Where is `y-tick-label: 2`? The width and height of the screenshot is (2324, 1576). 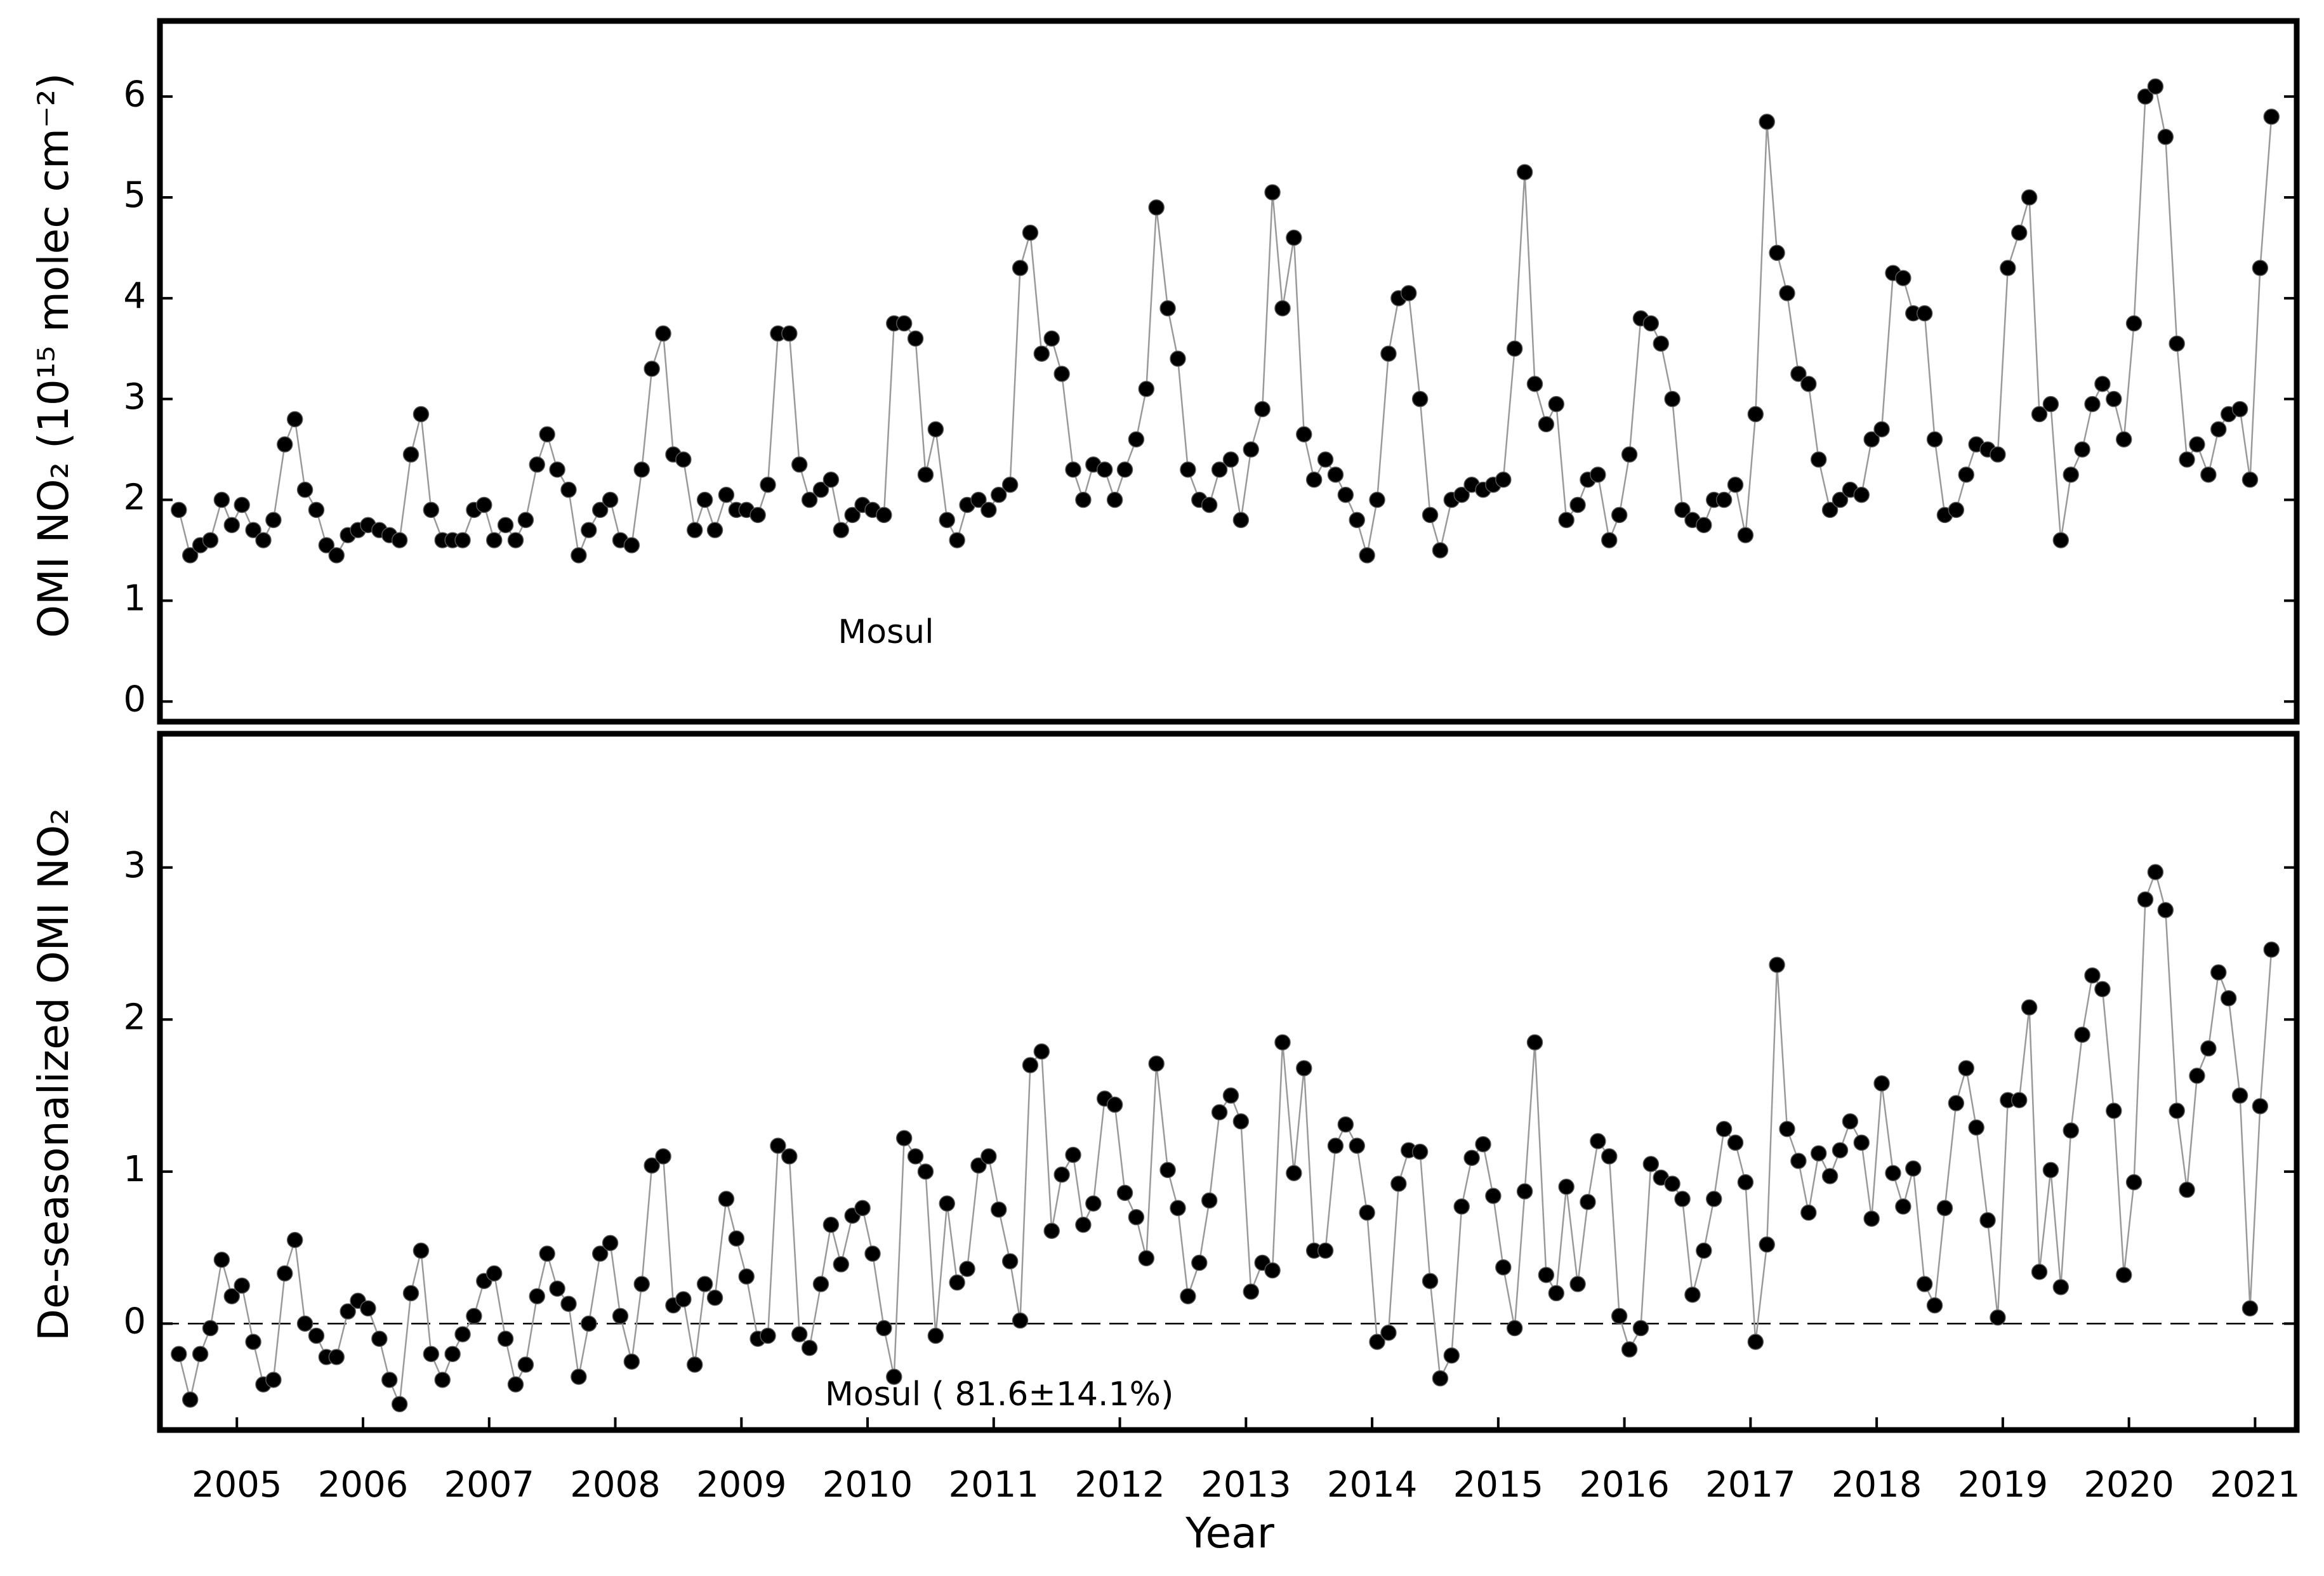 y-tick-label: 2 is located at coordinates (134, 1017).